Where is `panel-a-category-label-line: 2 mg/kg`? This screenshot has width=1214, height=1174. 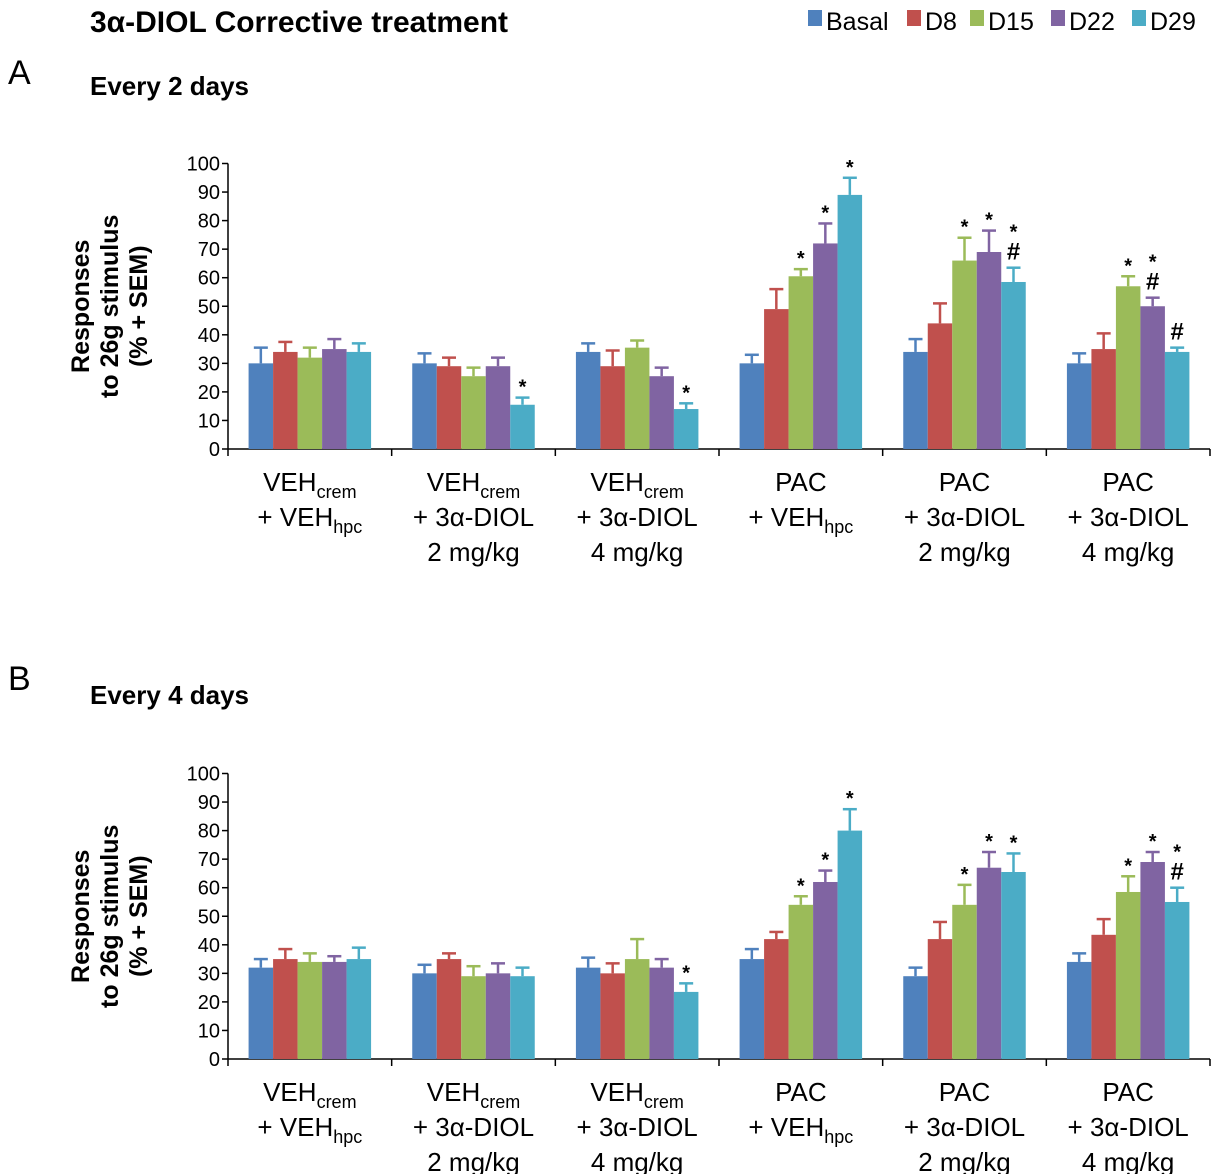
panel-a-category-label-line: 2 mg/kg is located at coordinates (473, 552).